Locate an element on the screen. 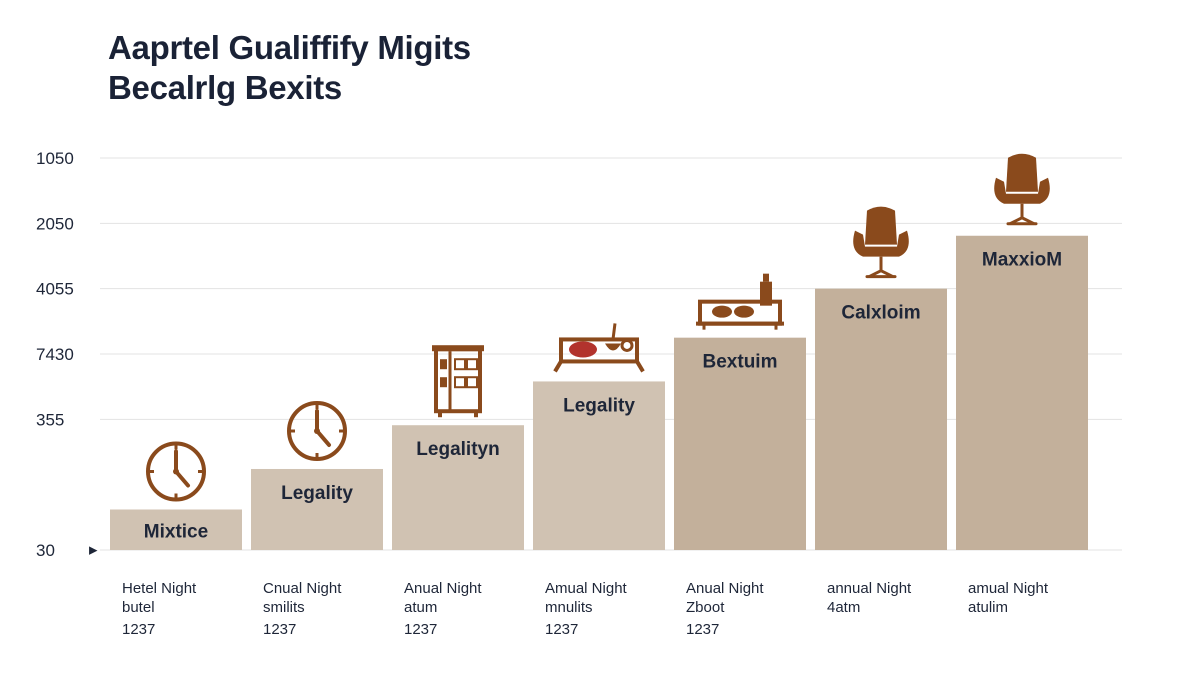 The width and height of the screenshot is (1200, 675). x-category-label: atum is located at coordinates (420, 607).